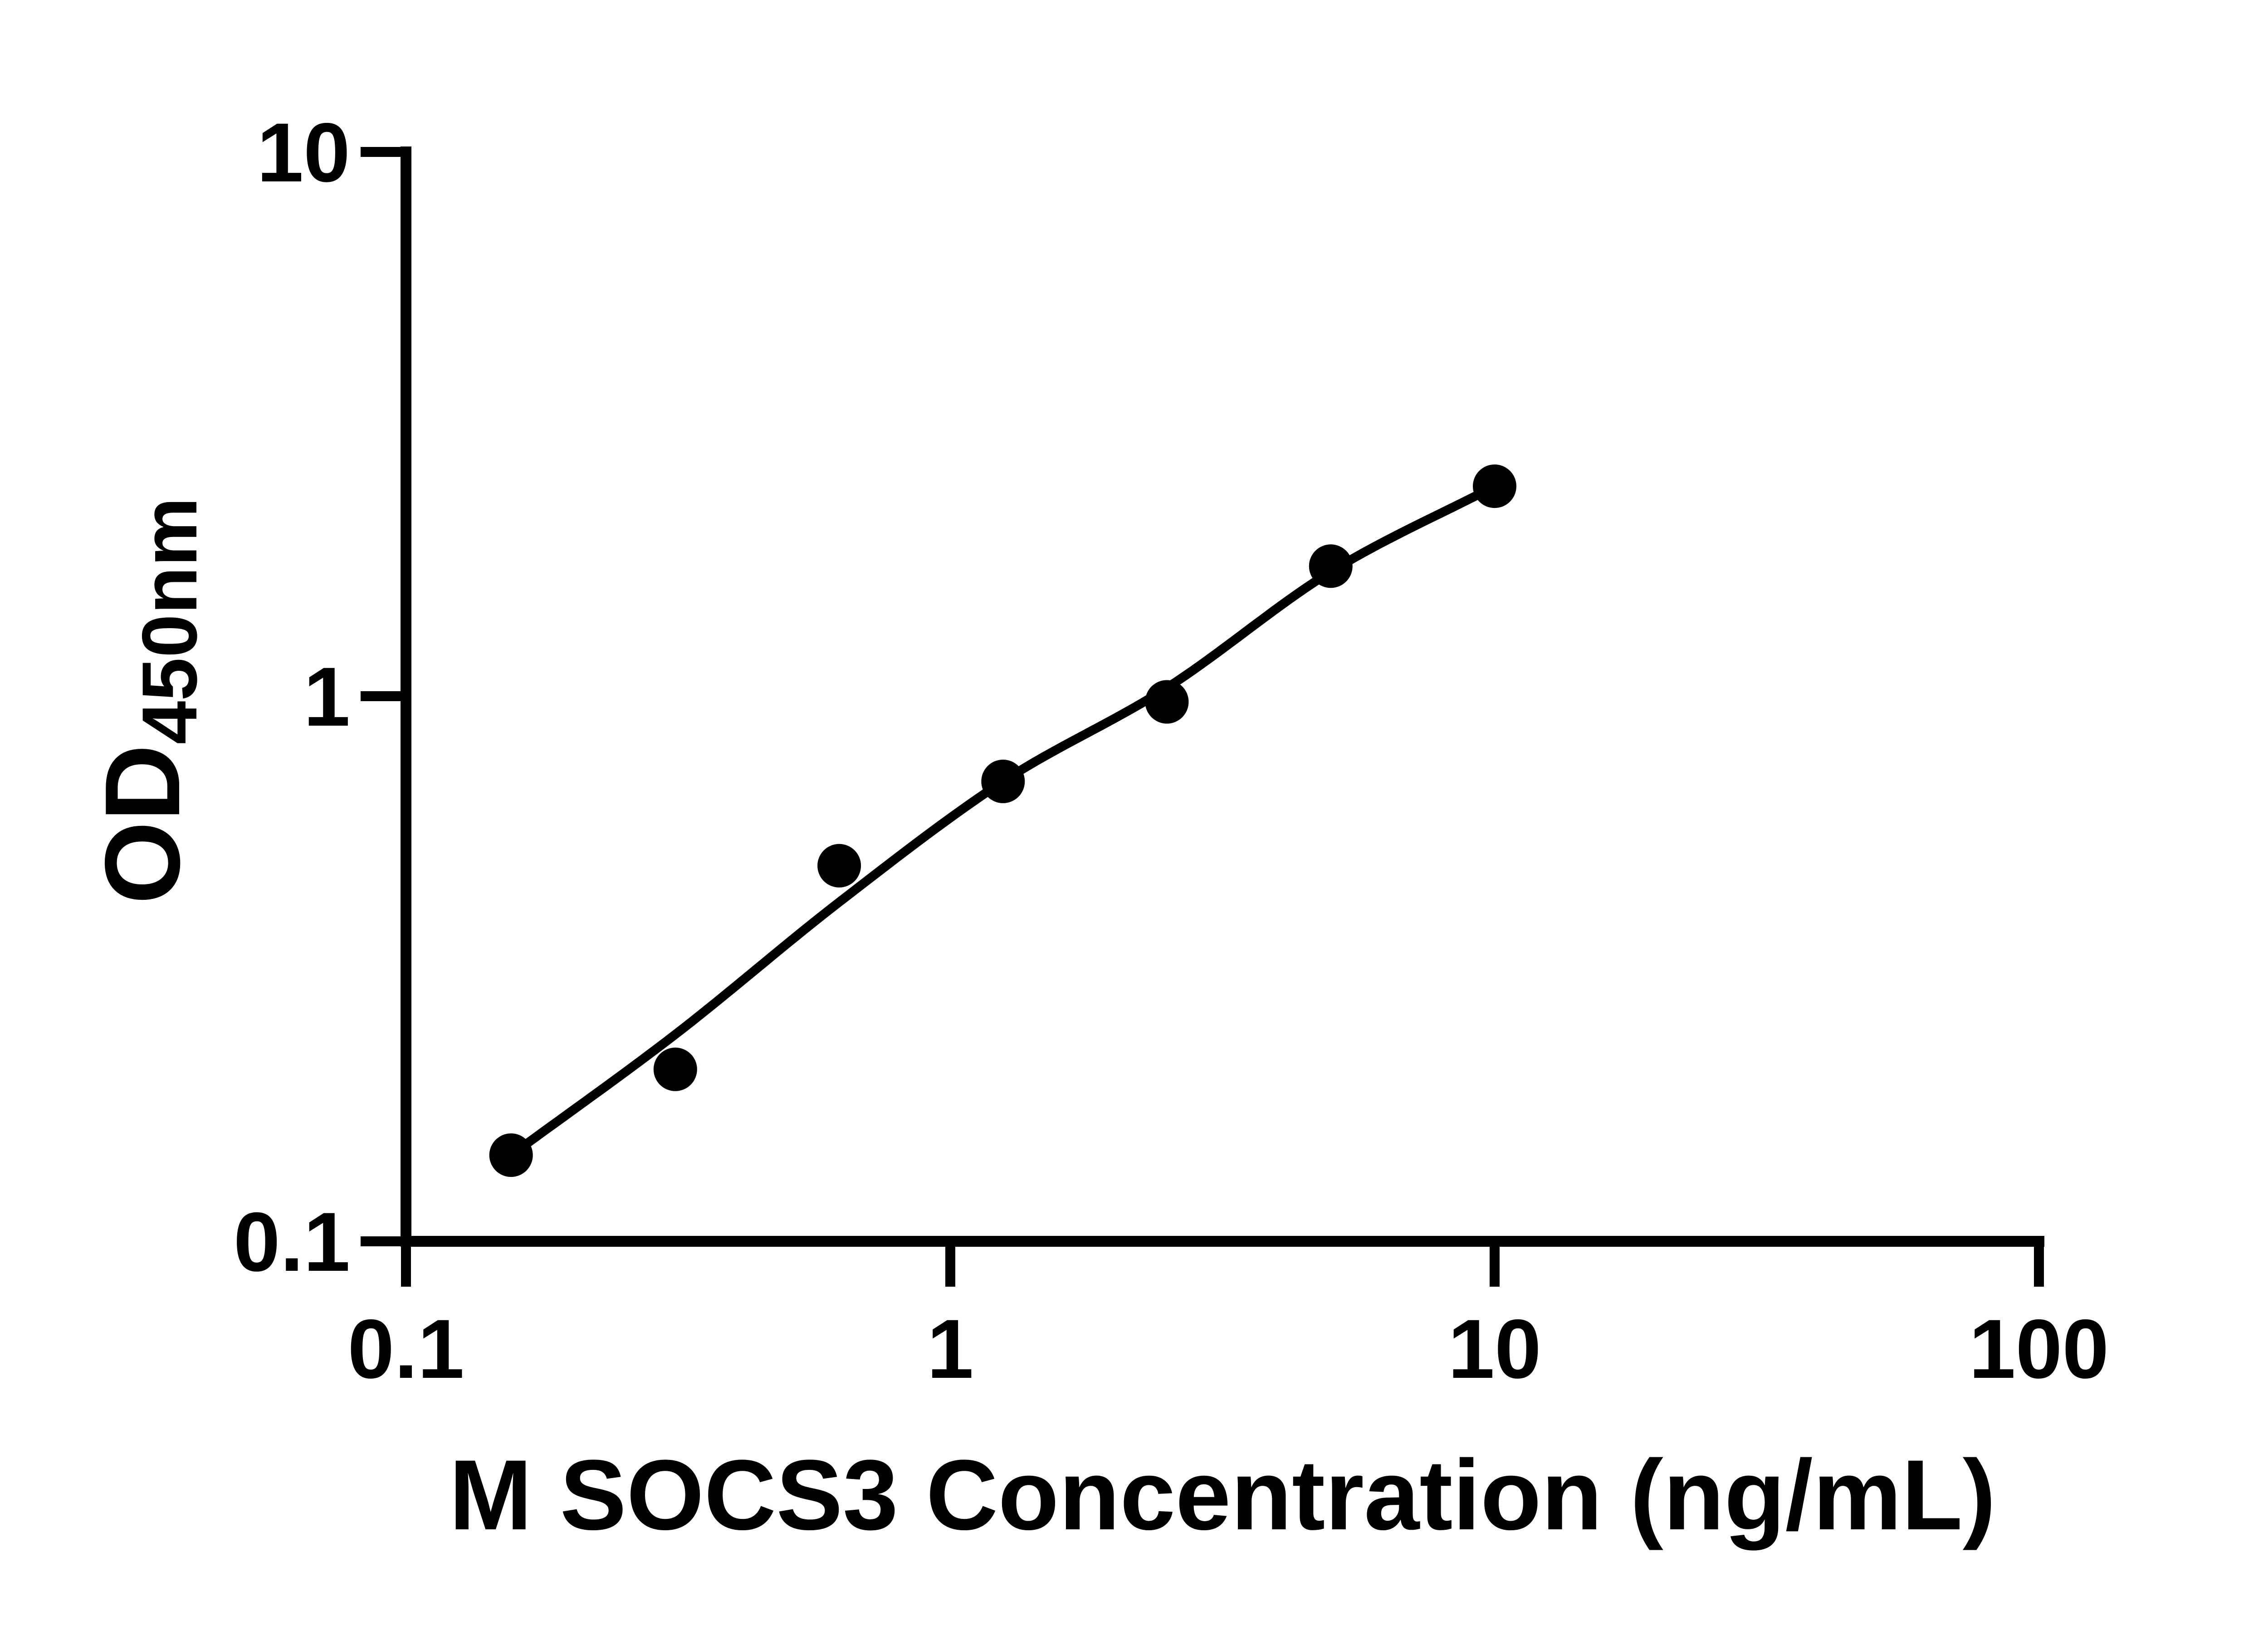 The height and width of the screenshot is (1635, 2268). What do you see at coordinates (1223, 1495) in the screenshot?
I see `x-axis-title: M SOCS3 Concentration (ng/mL)` at bounding box center [1223, 1495].